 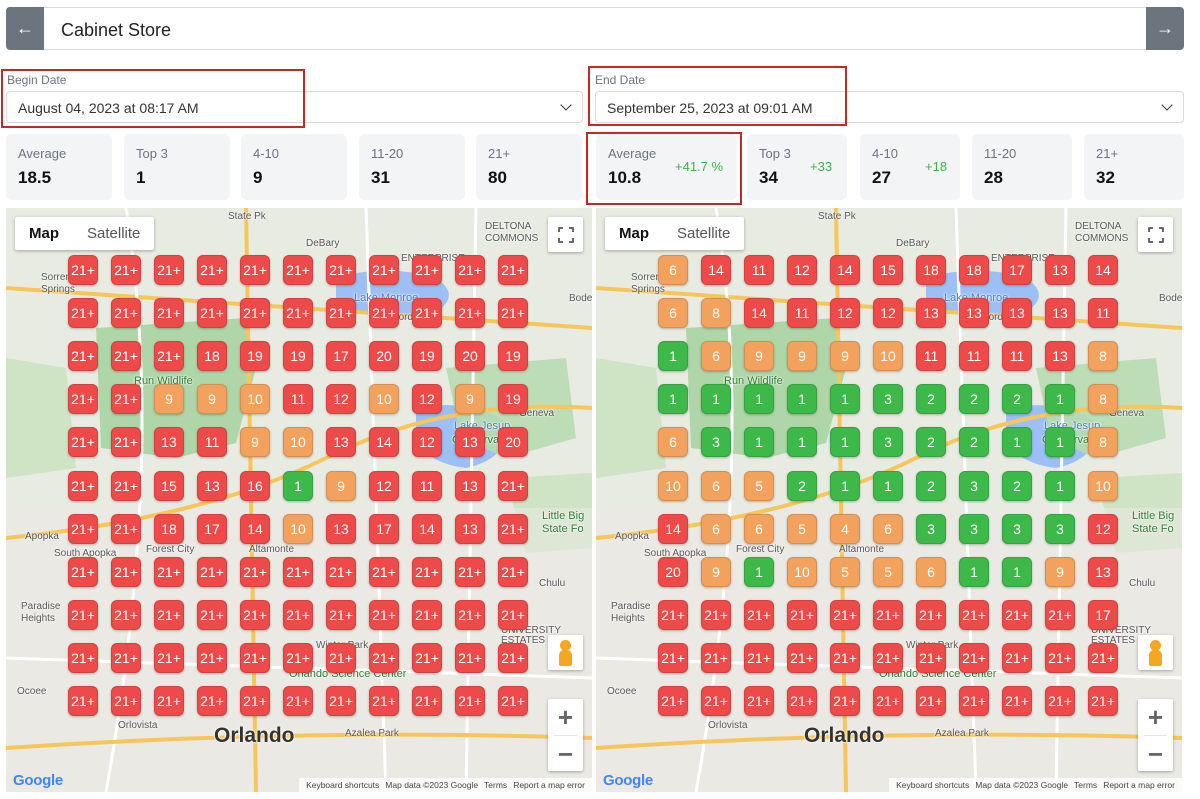 What do you see at coordinates (845, 571) in the screenshot?
I see `rank-badge: 5` at bounding box center [845, 571].